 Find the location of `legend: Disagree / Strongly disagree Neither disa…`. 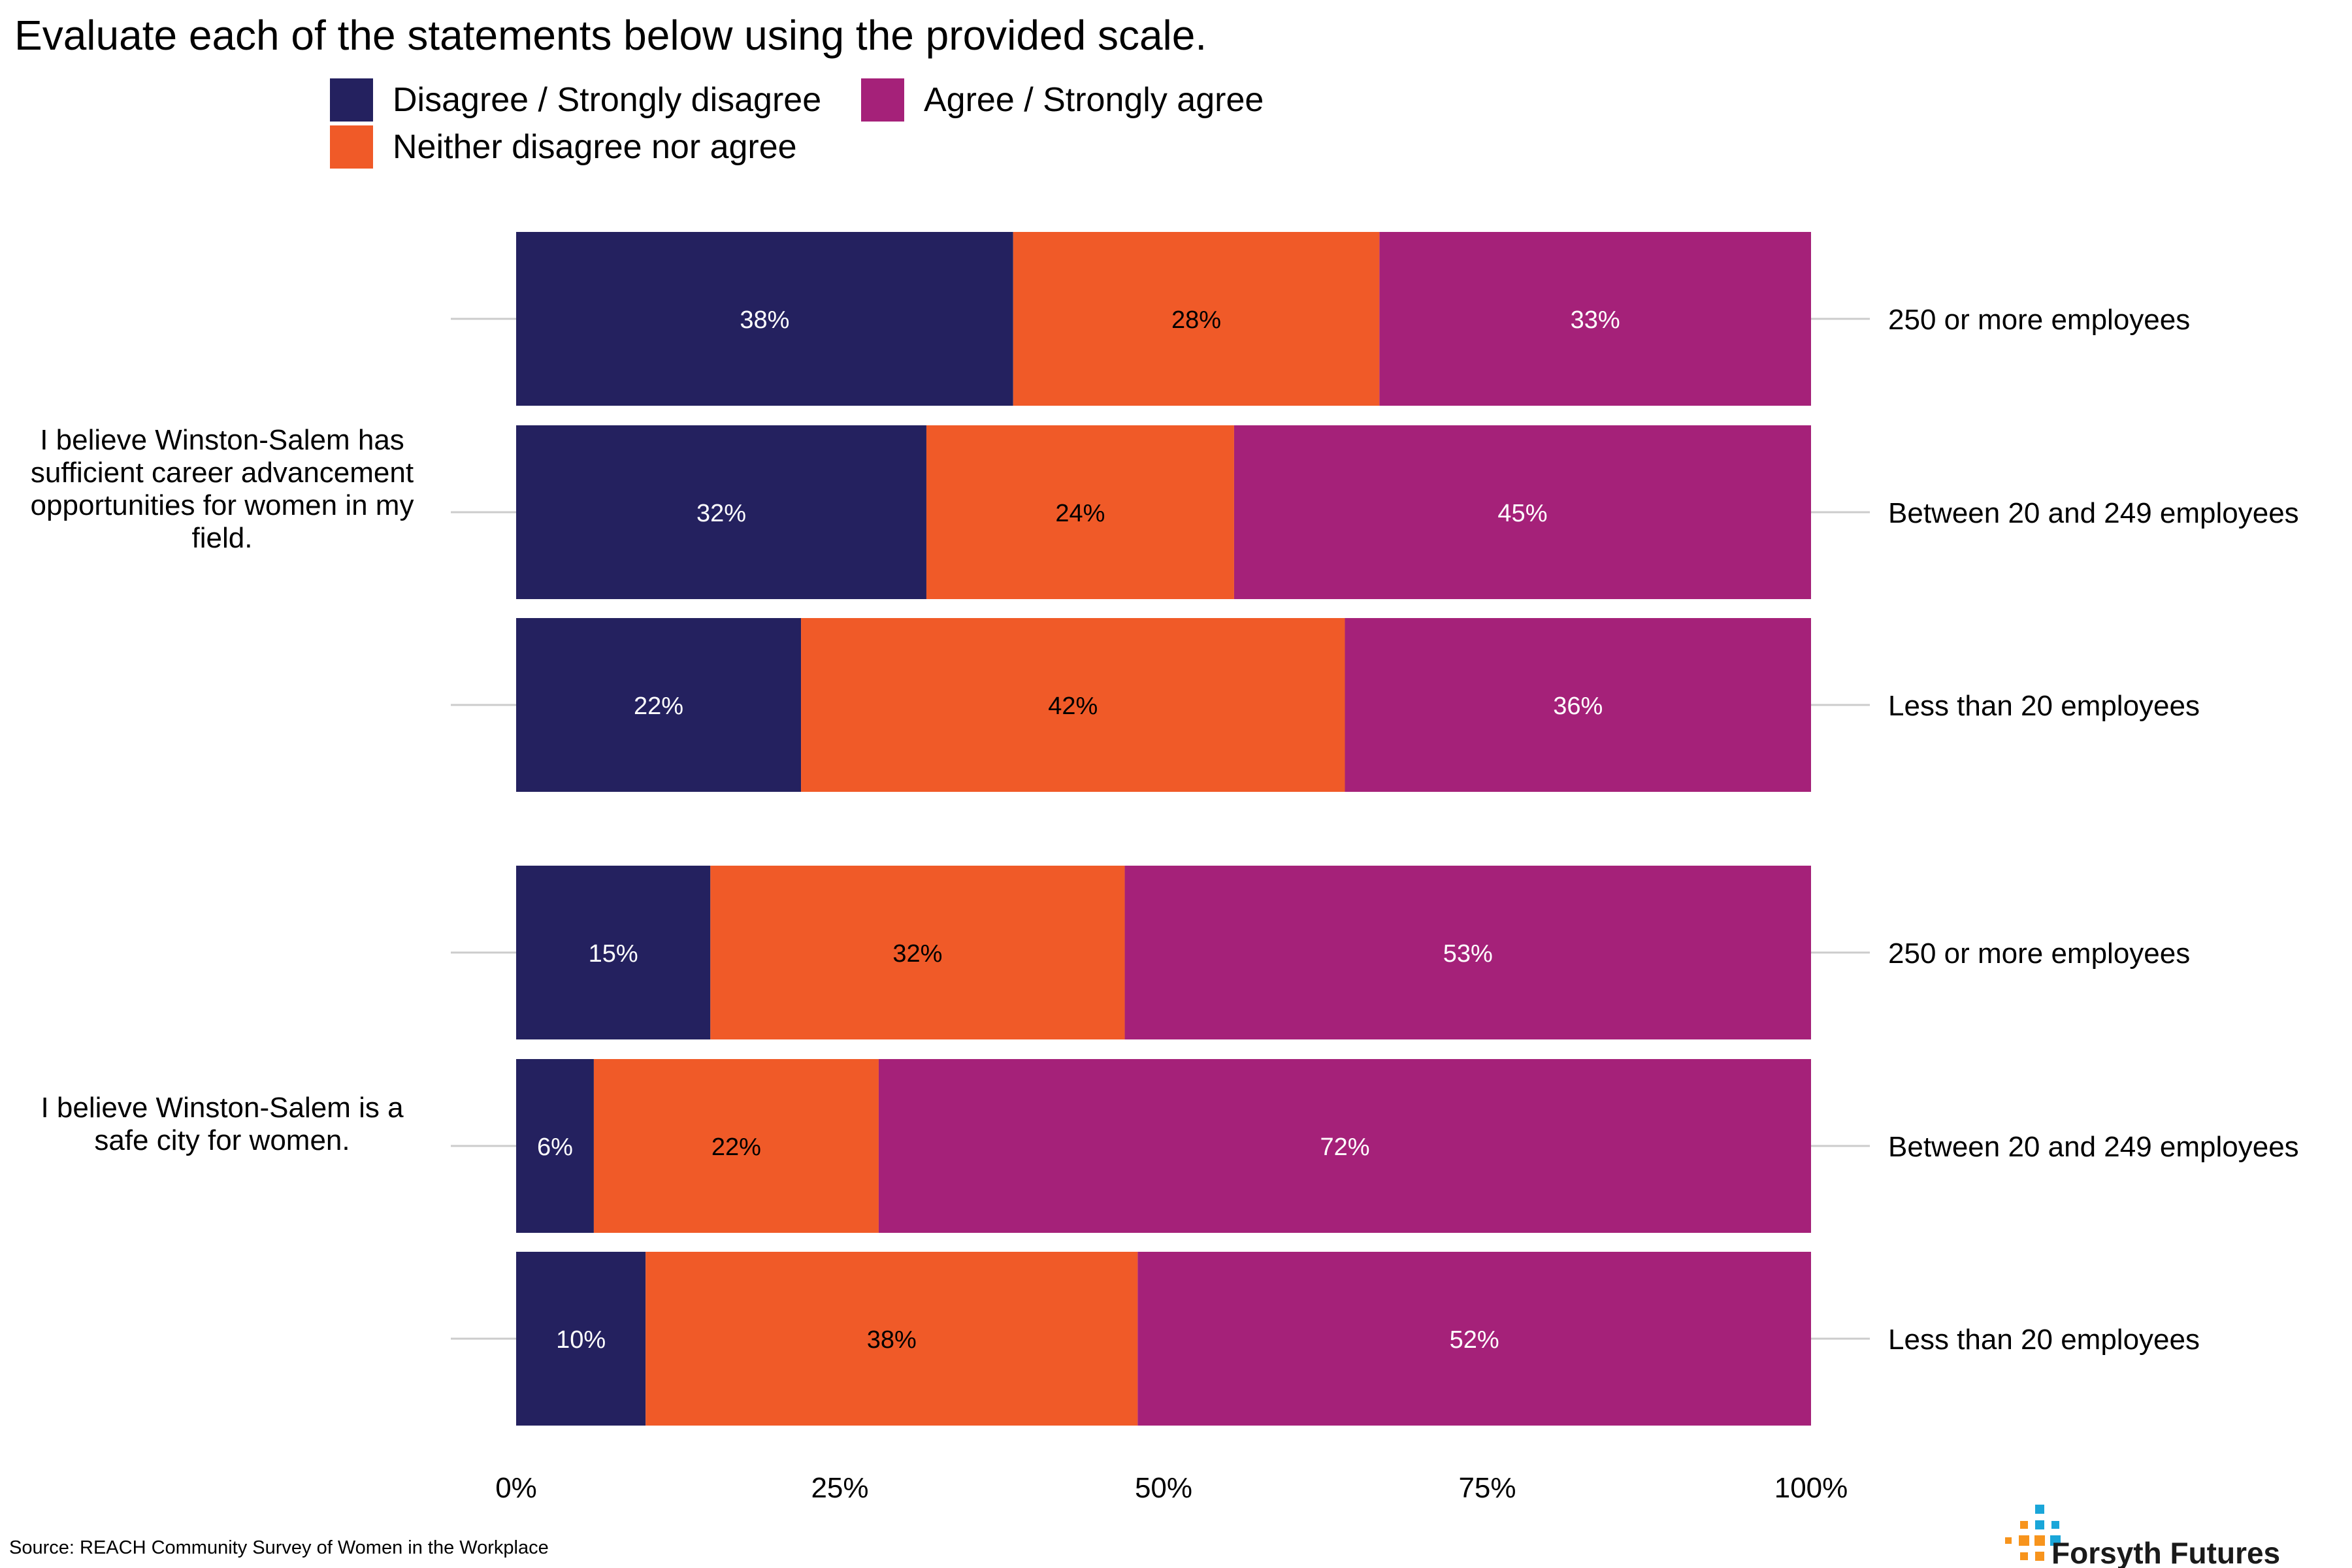

legend: Disagree / Strongly disagree Neither disa… is located at coordinates (797, 123).